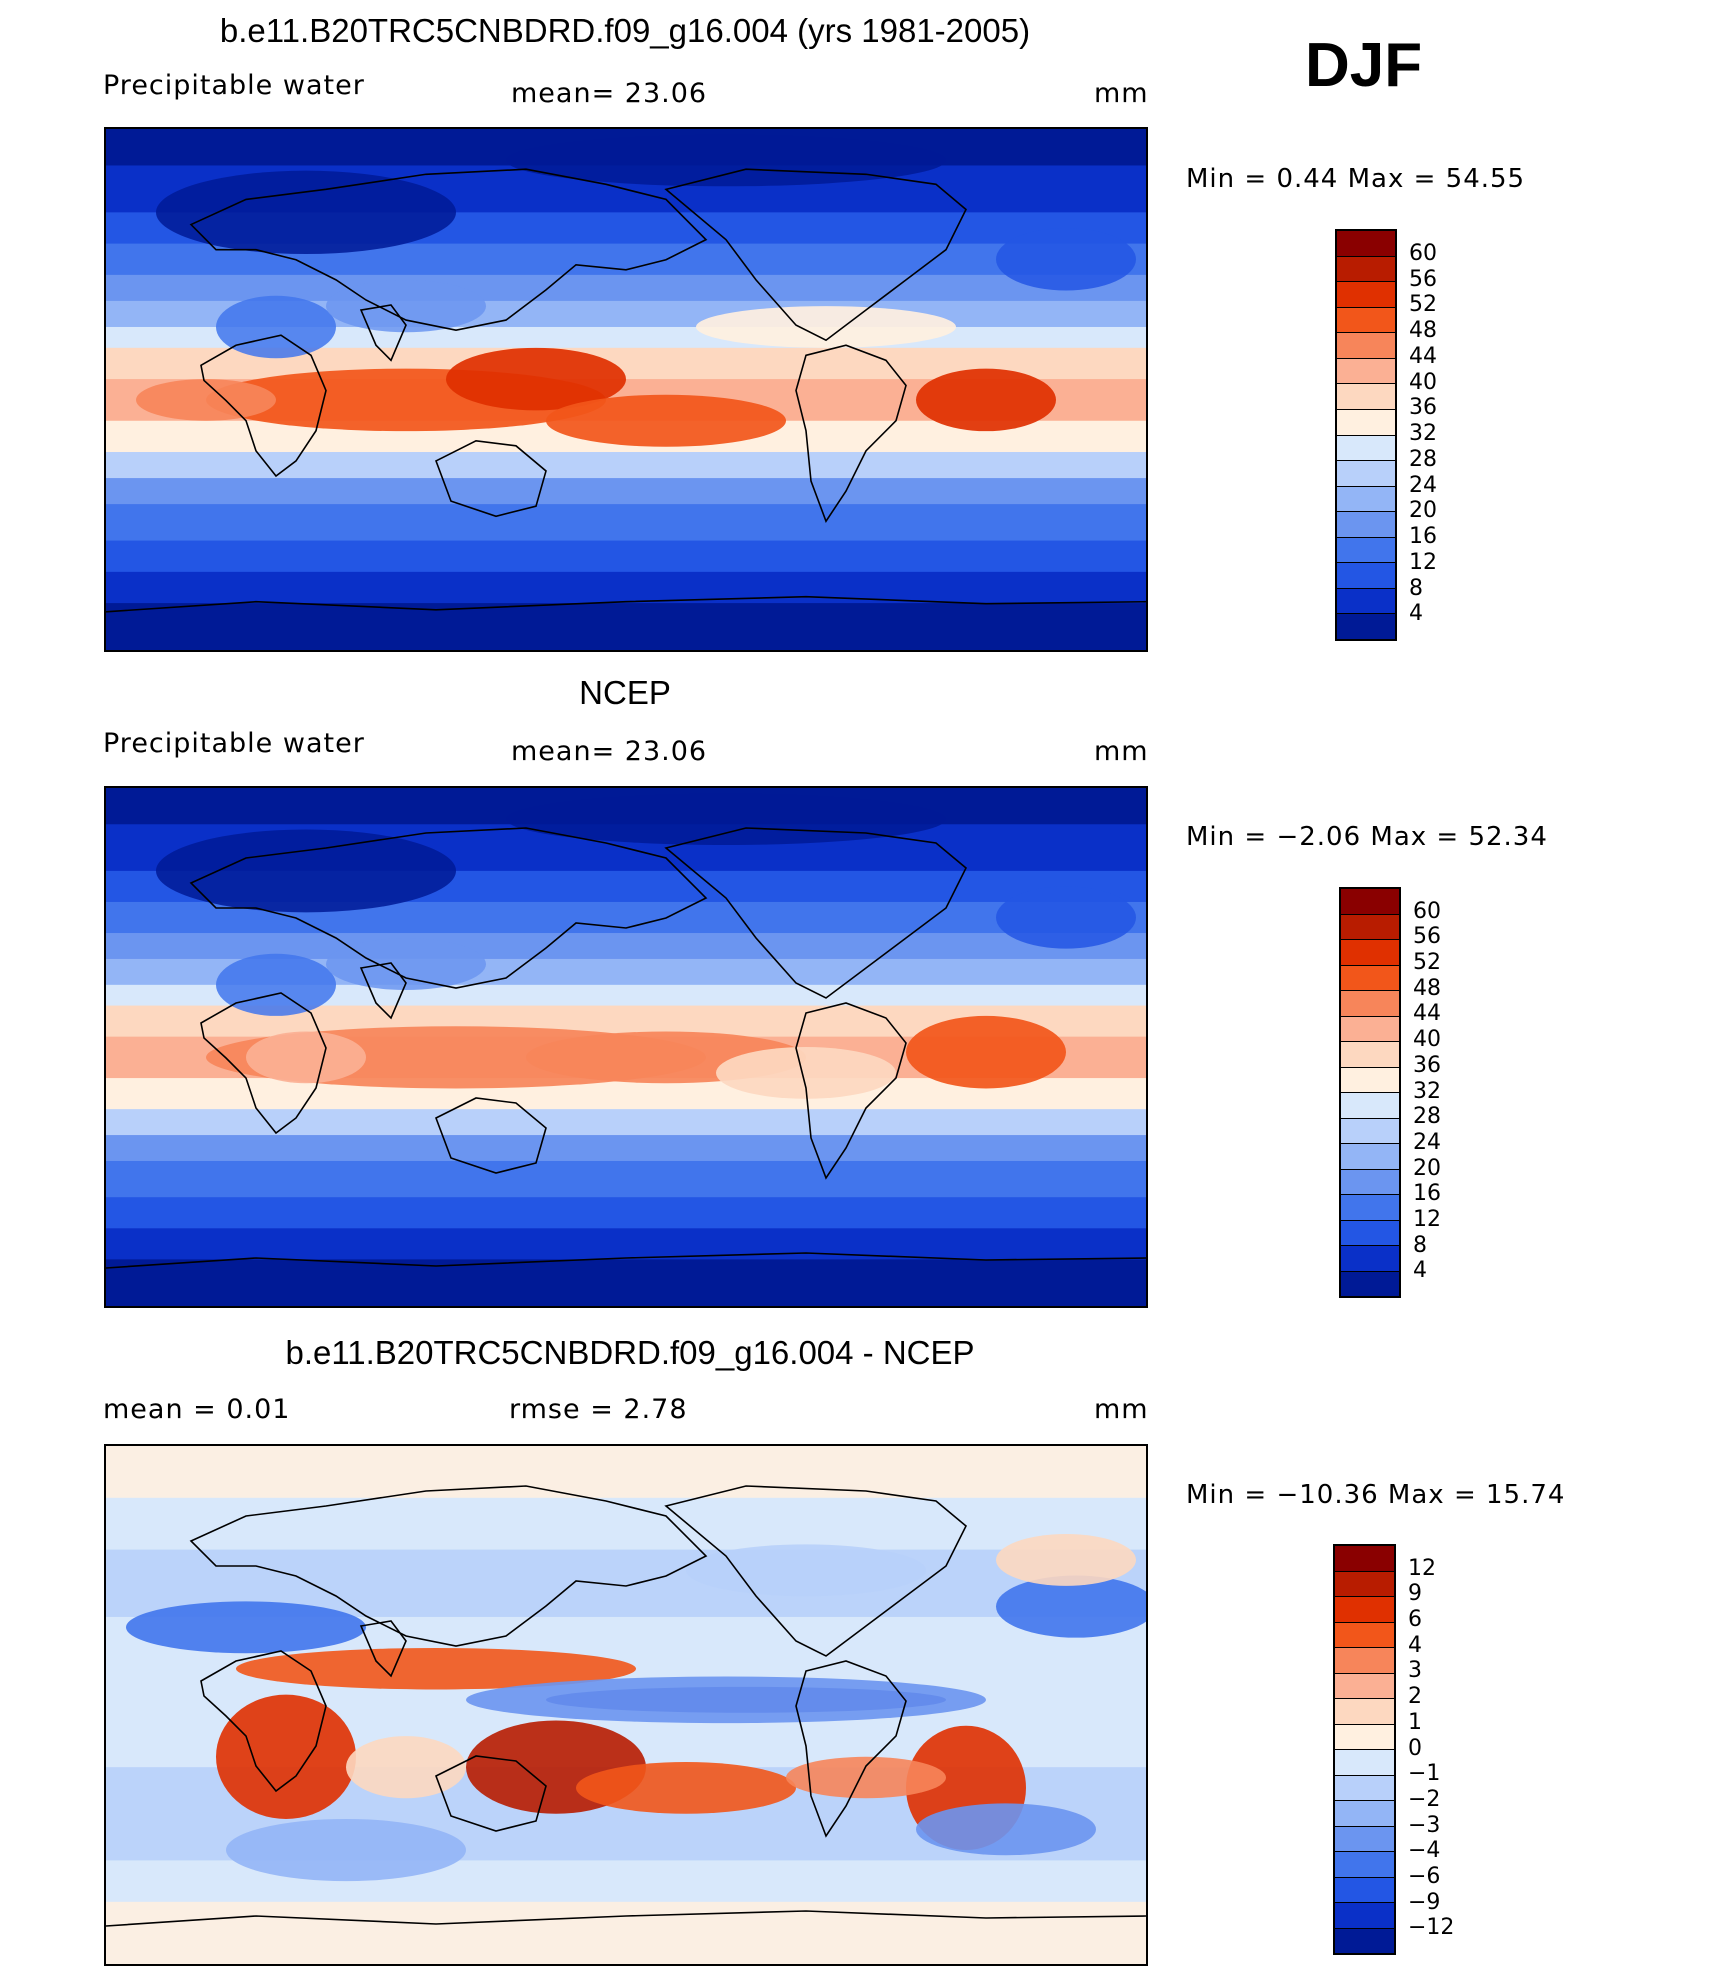  Describe the element at coordinates (1424, 1825) in the screenshot. I see `colorbar-tick-label: −3` at that location.